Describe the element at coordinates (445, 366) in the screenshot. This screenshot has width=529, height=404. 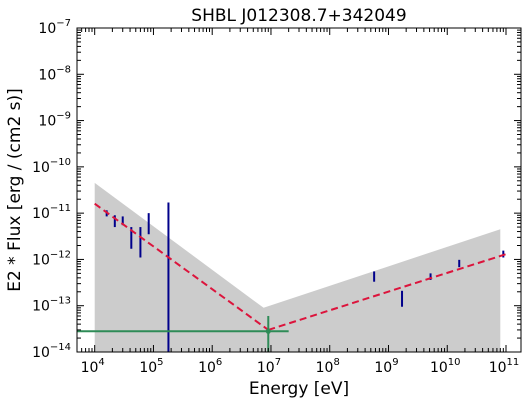
I see `x-tick-label: 10¹⁰` at that location.